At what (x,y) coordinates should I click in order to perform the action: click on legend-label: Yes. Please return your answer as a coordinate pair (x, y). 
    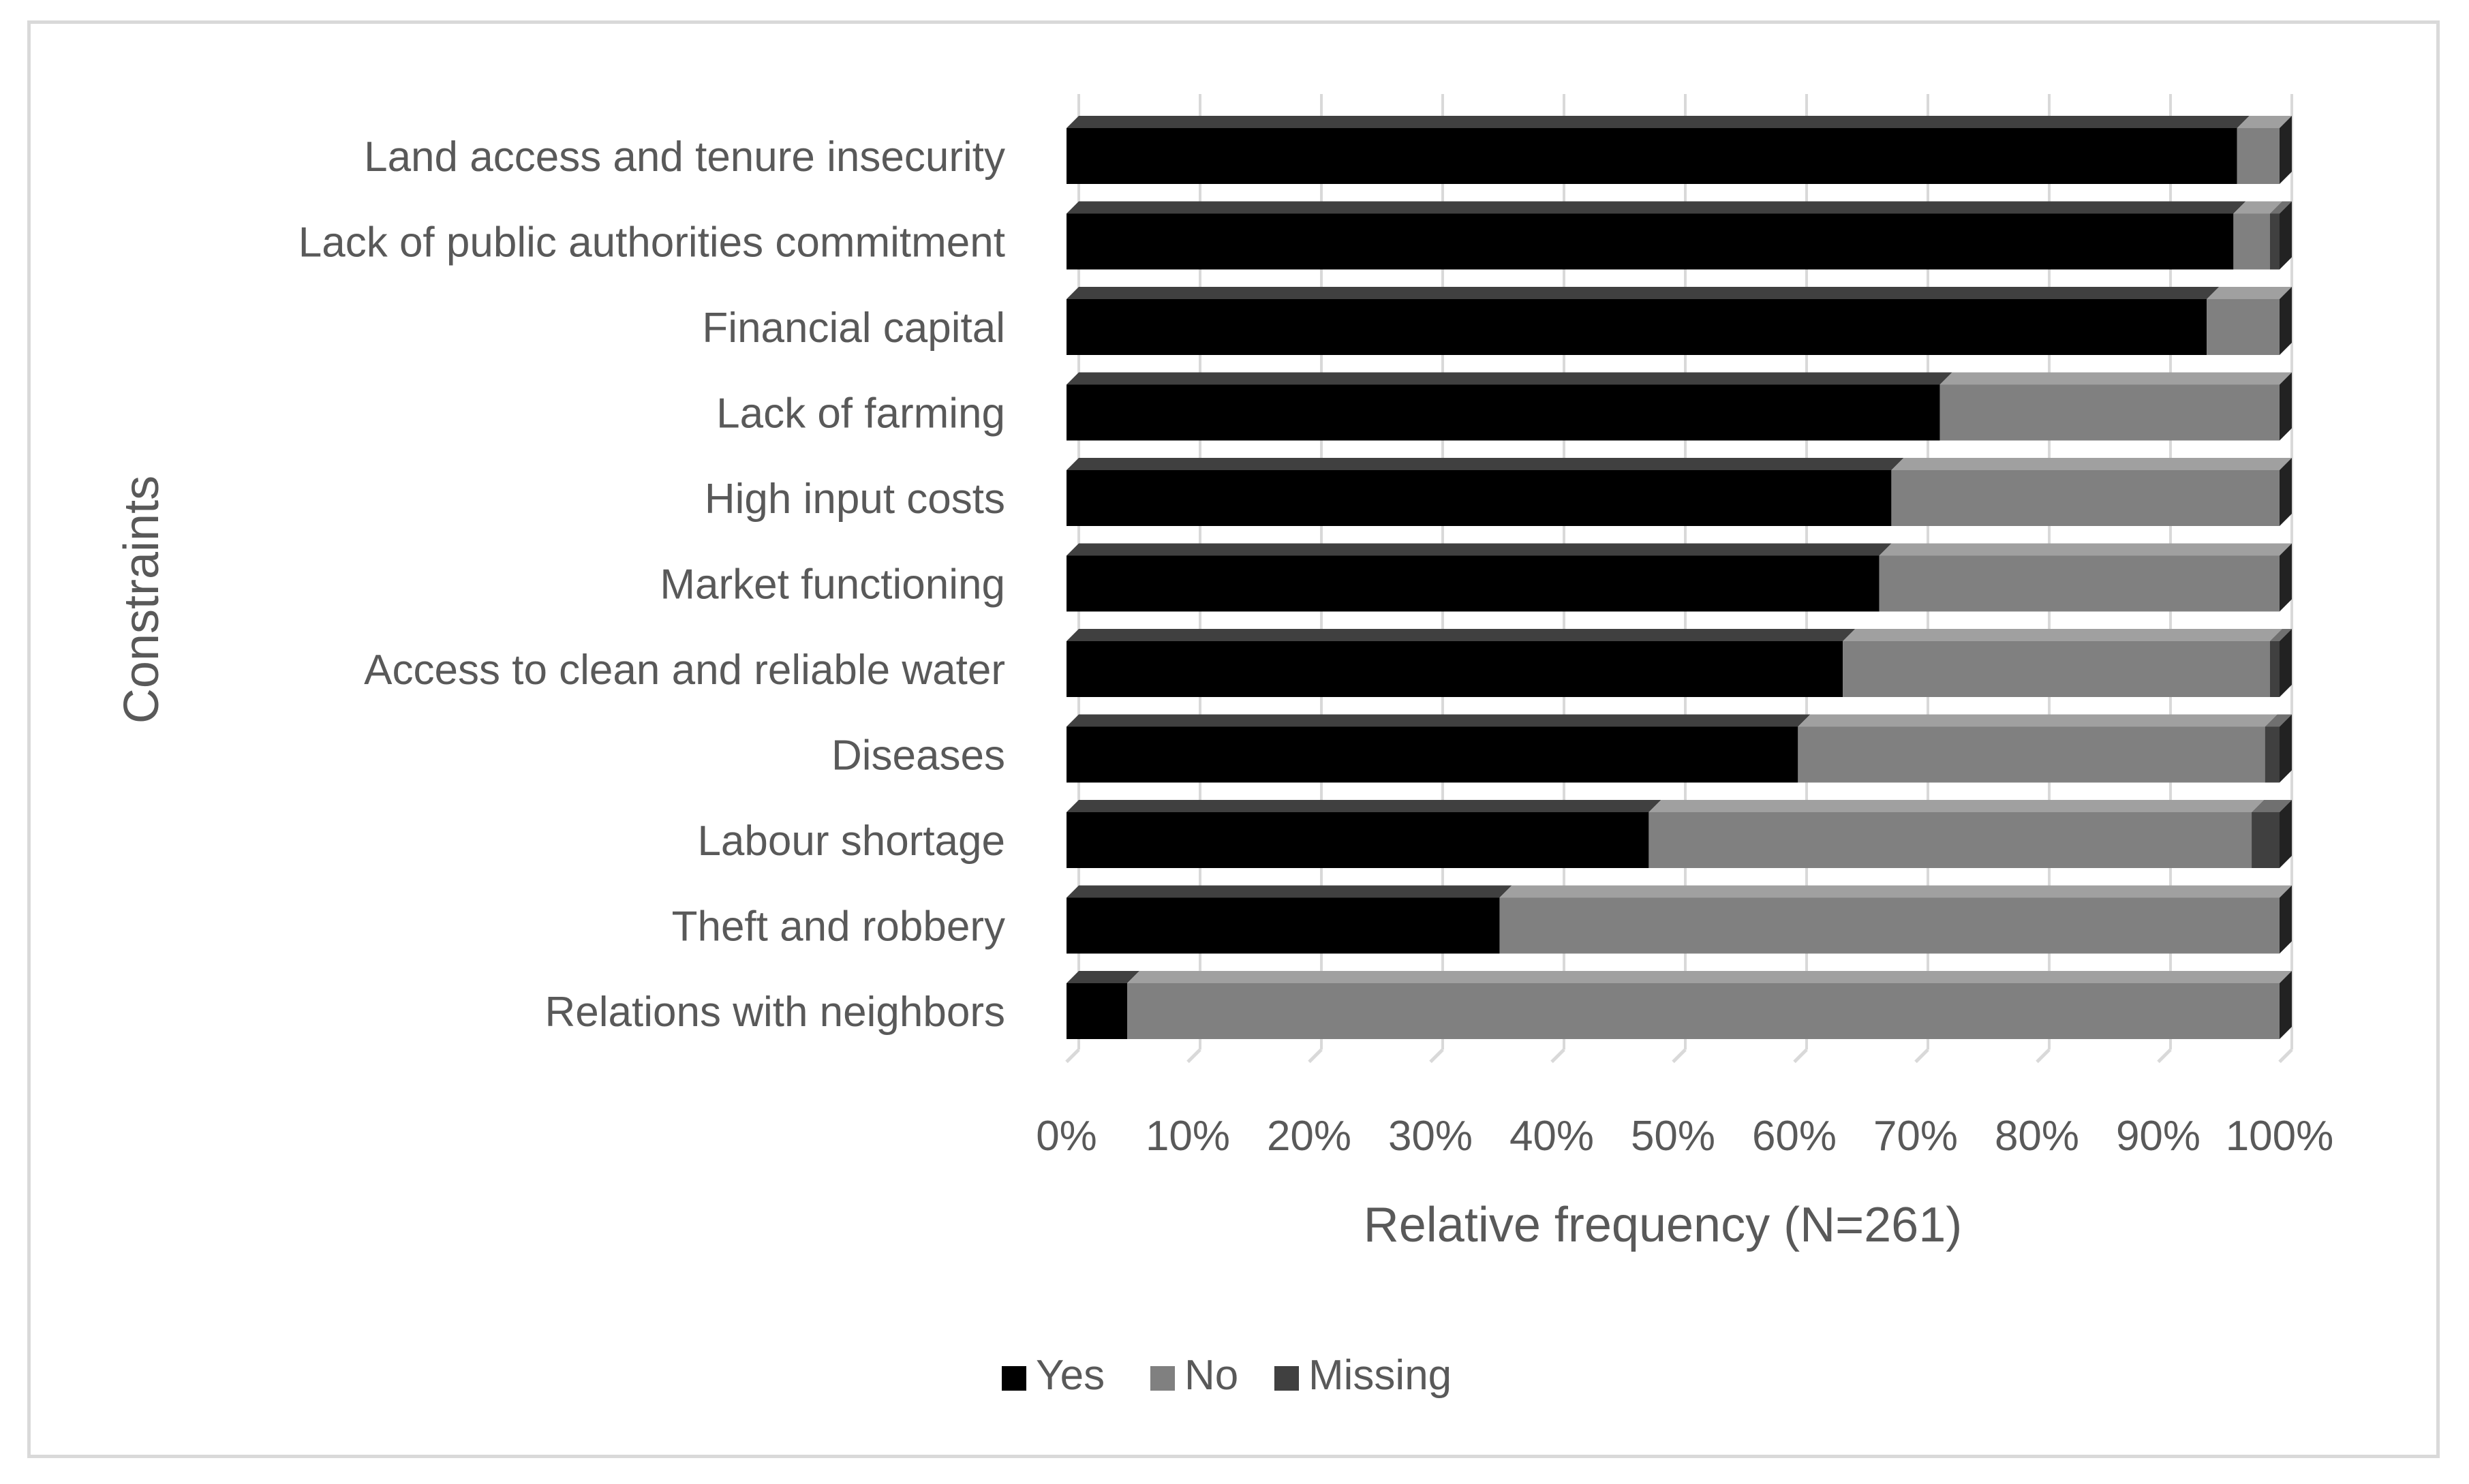
    Looking at the image, I should click on (1070, 1376).